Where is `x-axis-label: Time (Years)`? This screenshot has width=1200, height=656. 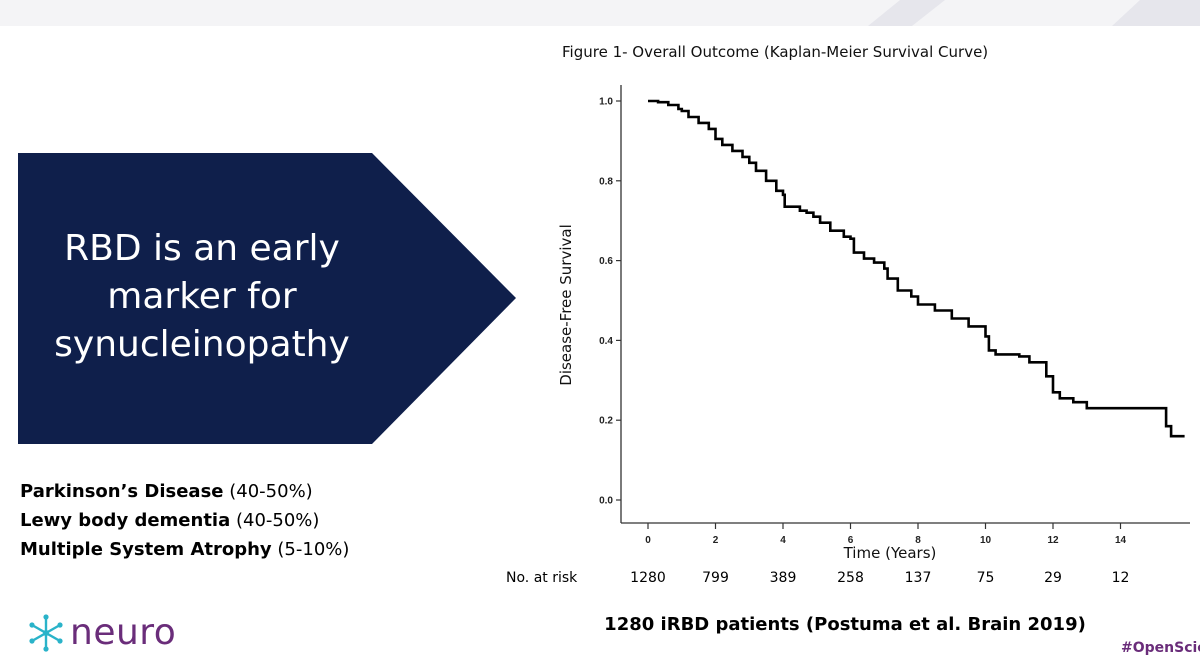
x-axis-label: Time (Years) is located at coordinates (890, 553).